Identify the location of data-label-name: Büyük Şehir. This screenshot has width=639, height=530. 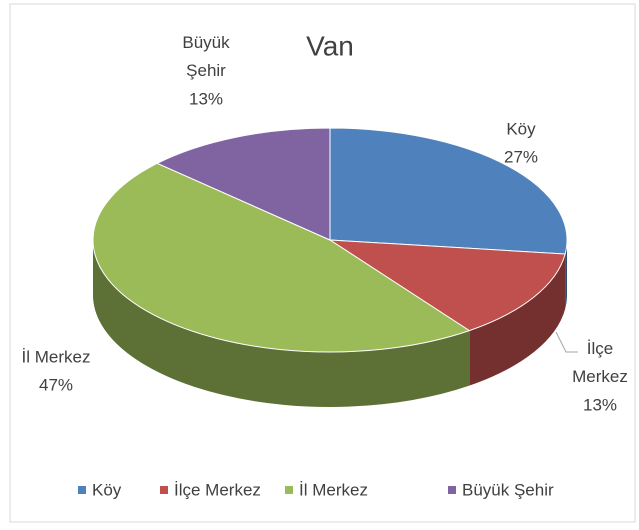
(206, 56).